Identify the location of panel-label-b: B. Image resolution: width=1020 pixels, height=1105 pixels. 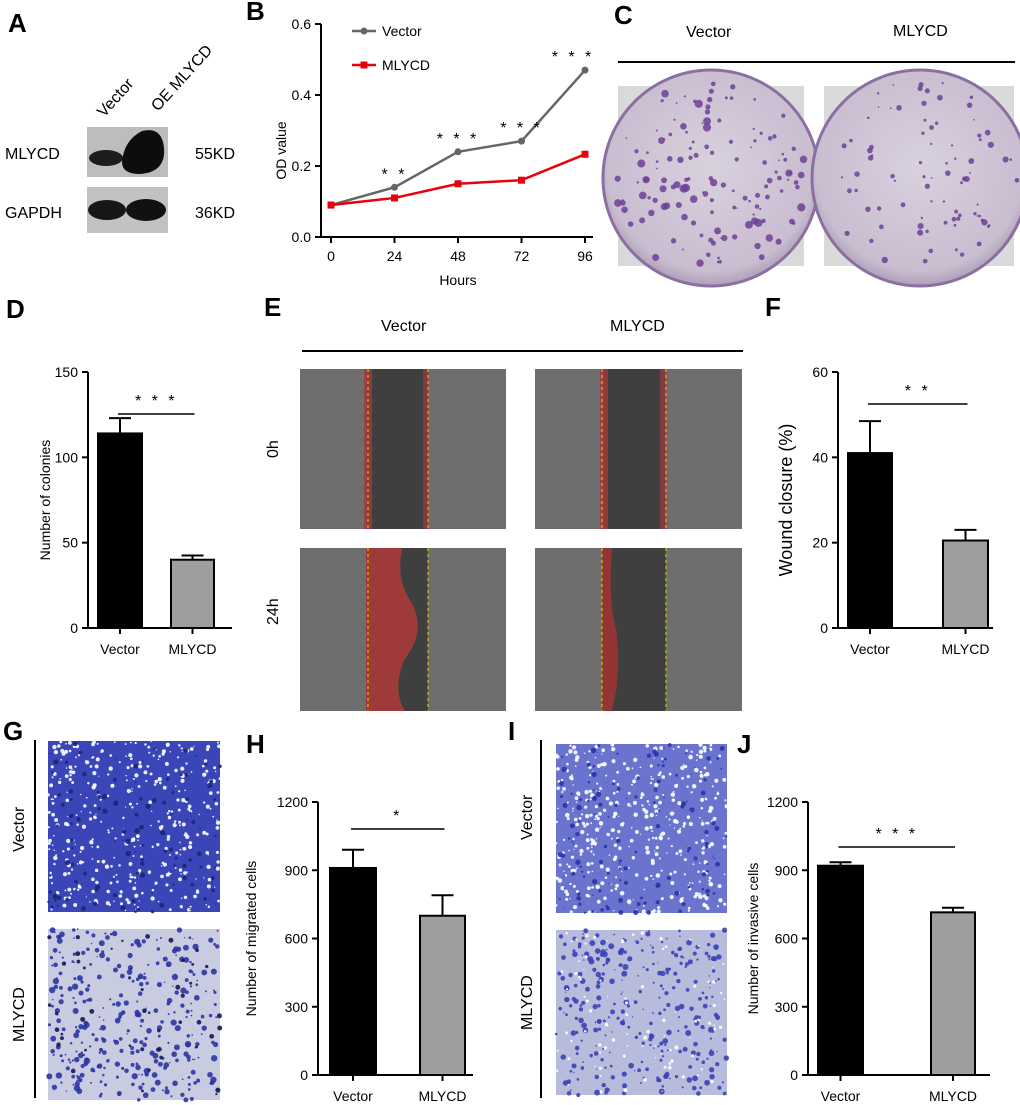
(255, 13).